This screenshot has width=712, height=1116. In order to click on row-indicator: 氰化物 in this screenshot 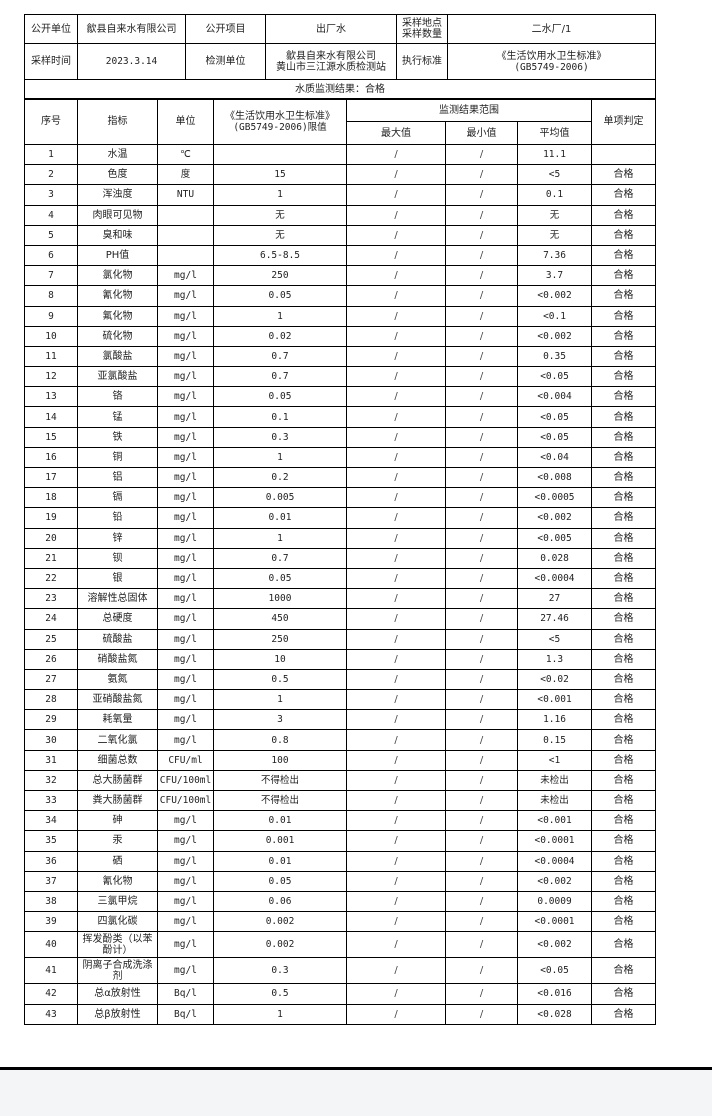, I will do `click(117, 296)`.